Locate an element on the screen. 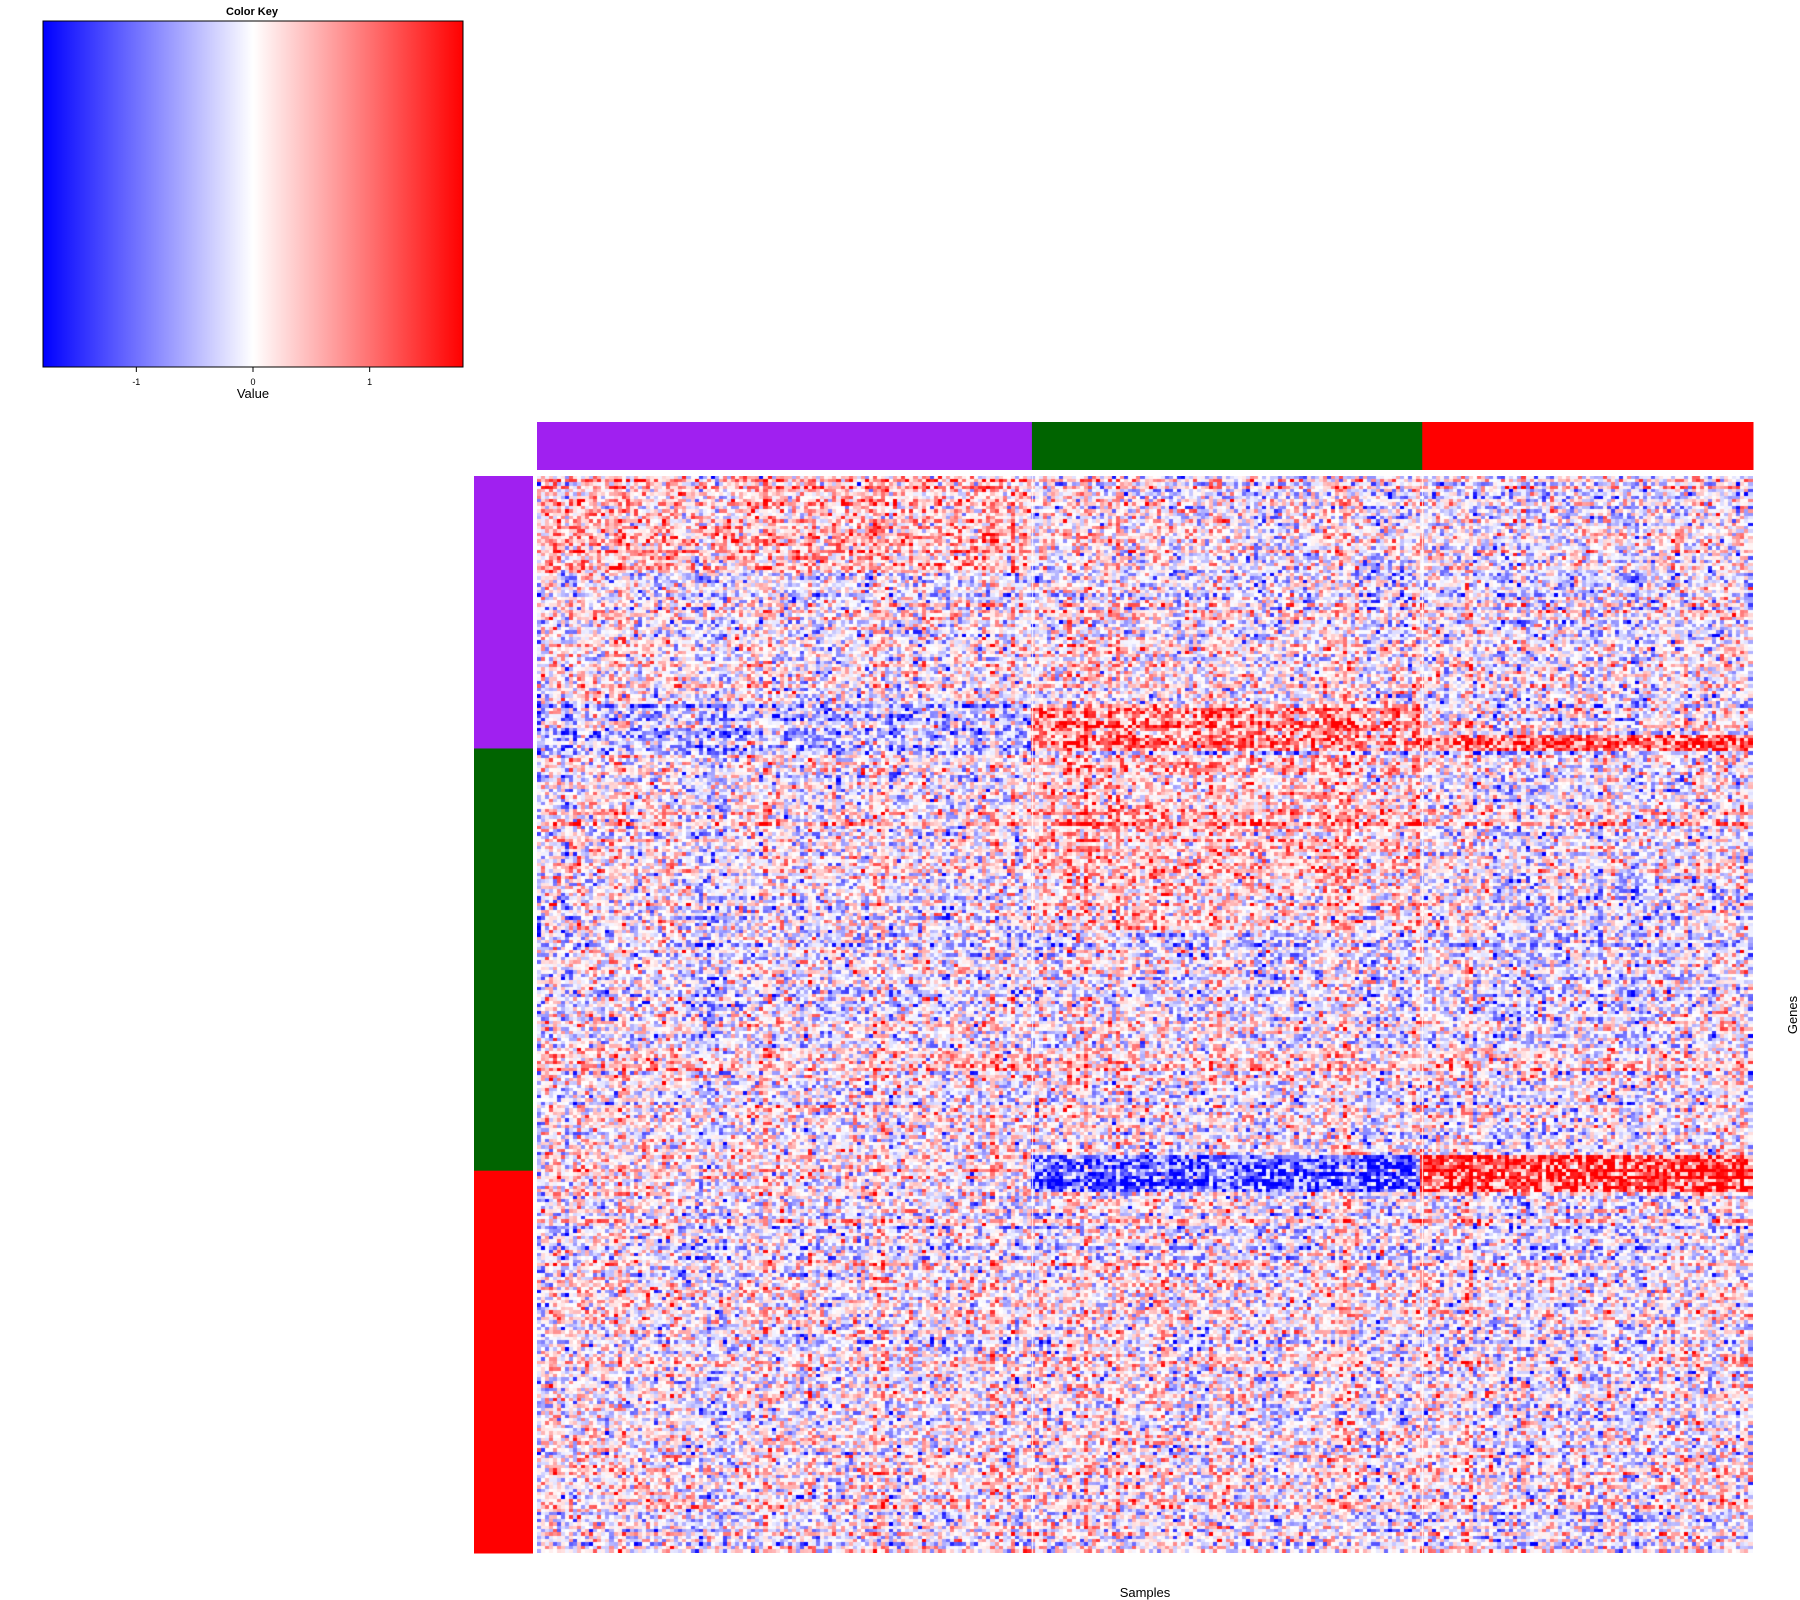  color-key-xlabel: Value is located at coordinates (253, 393).